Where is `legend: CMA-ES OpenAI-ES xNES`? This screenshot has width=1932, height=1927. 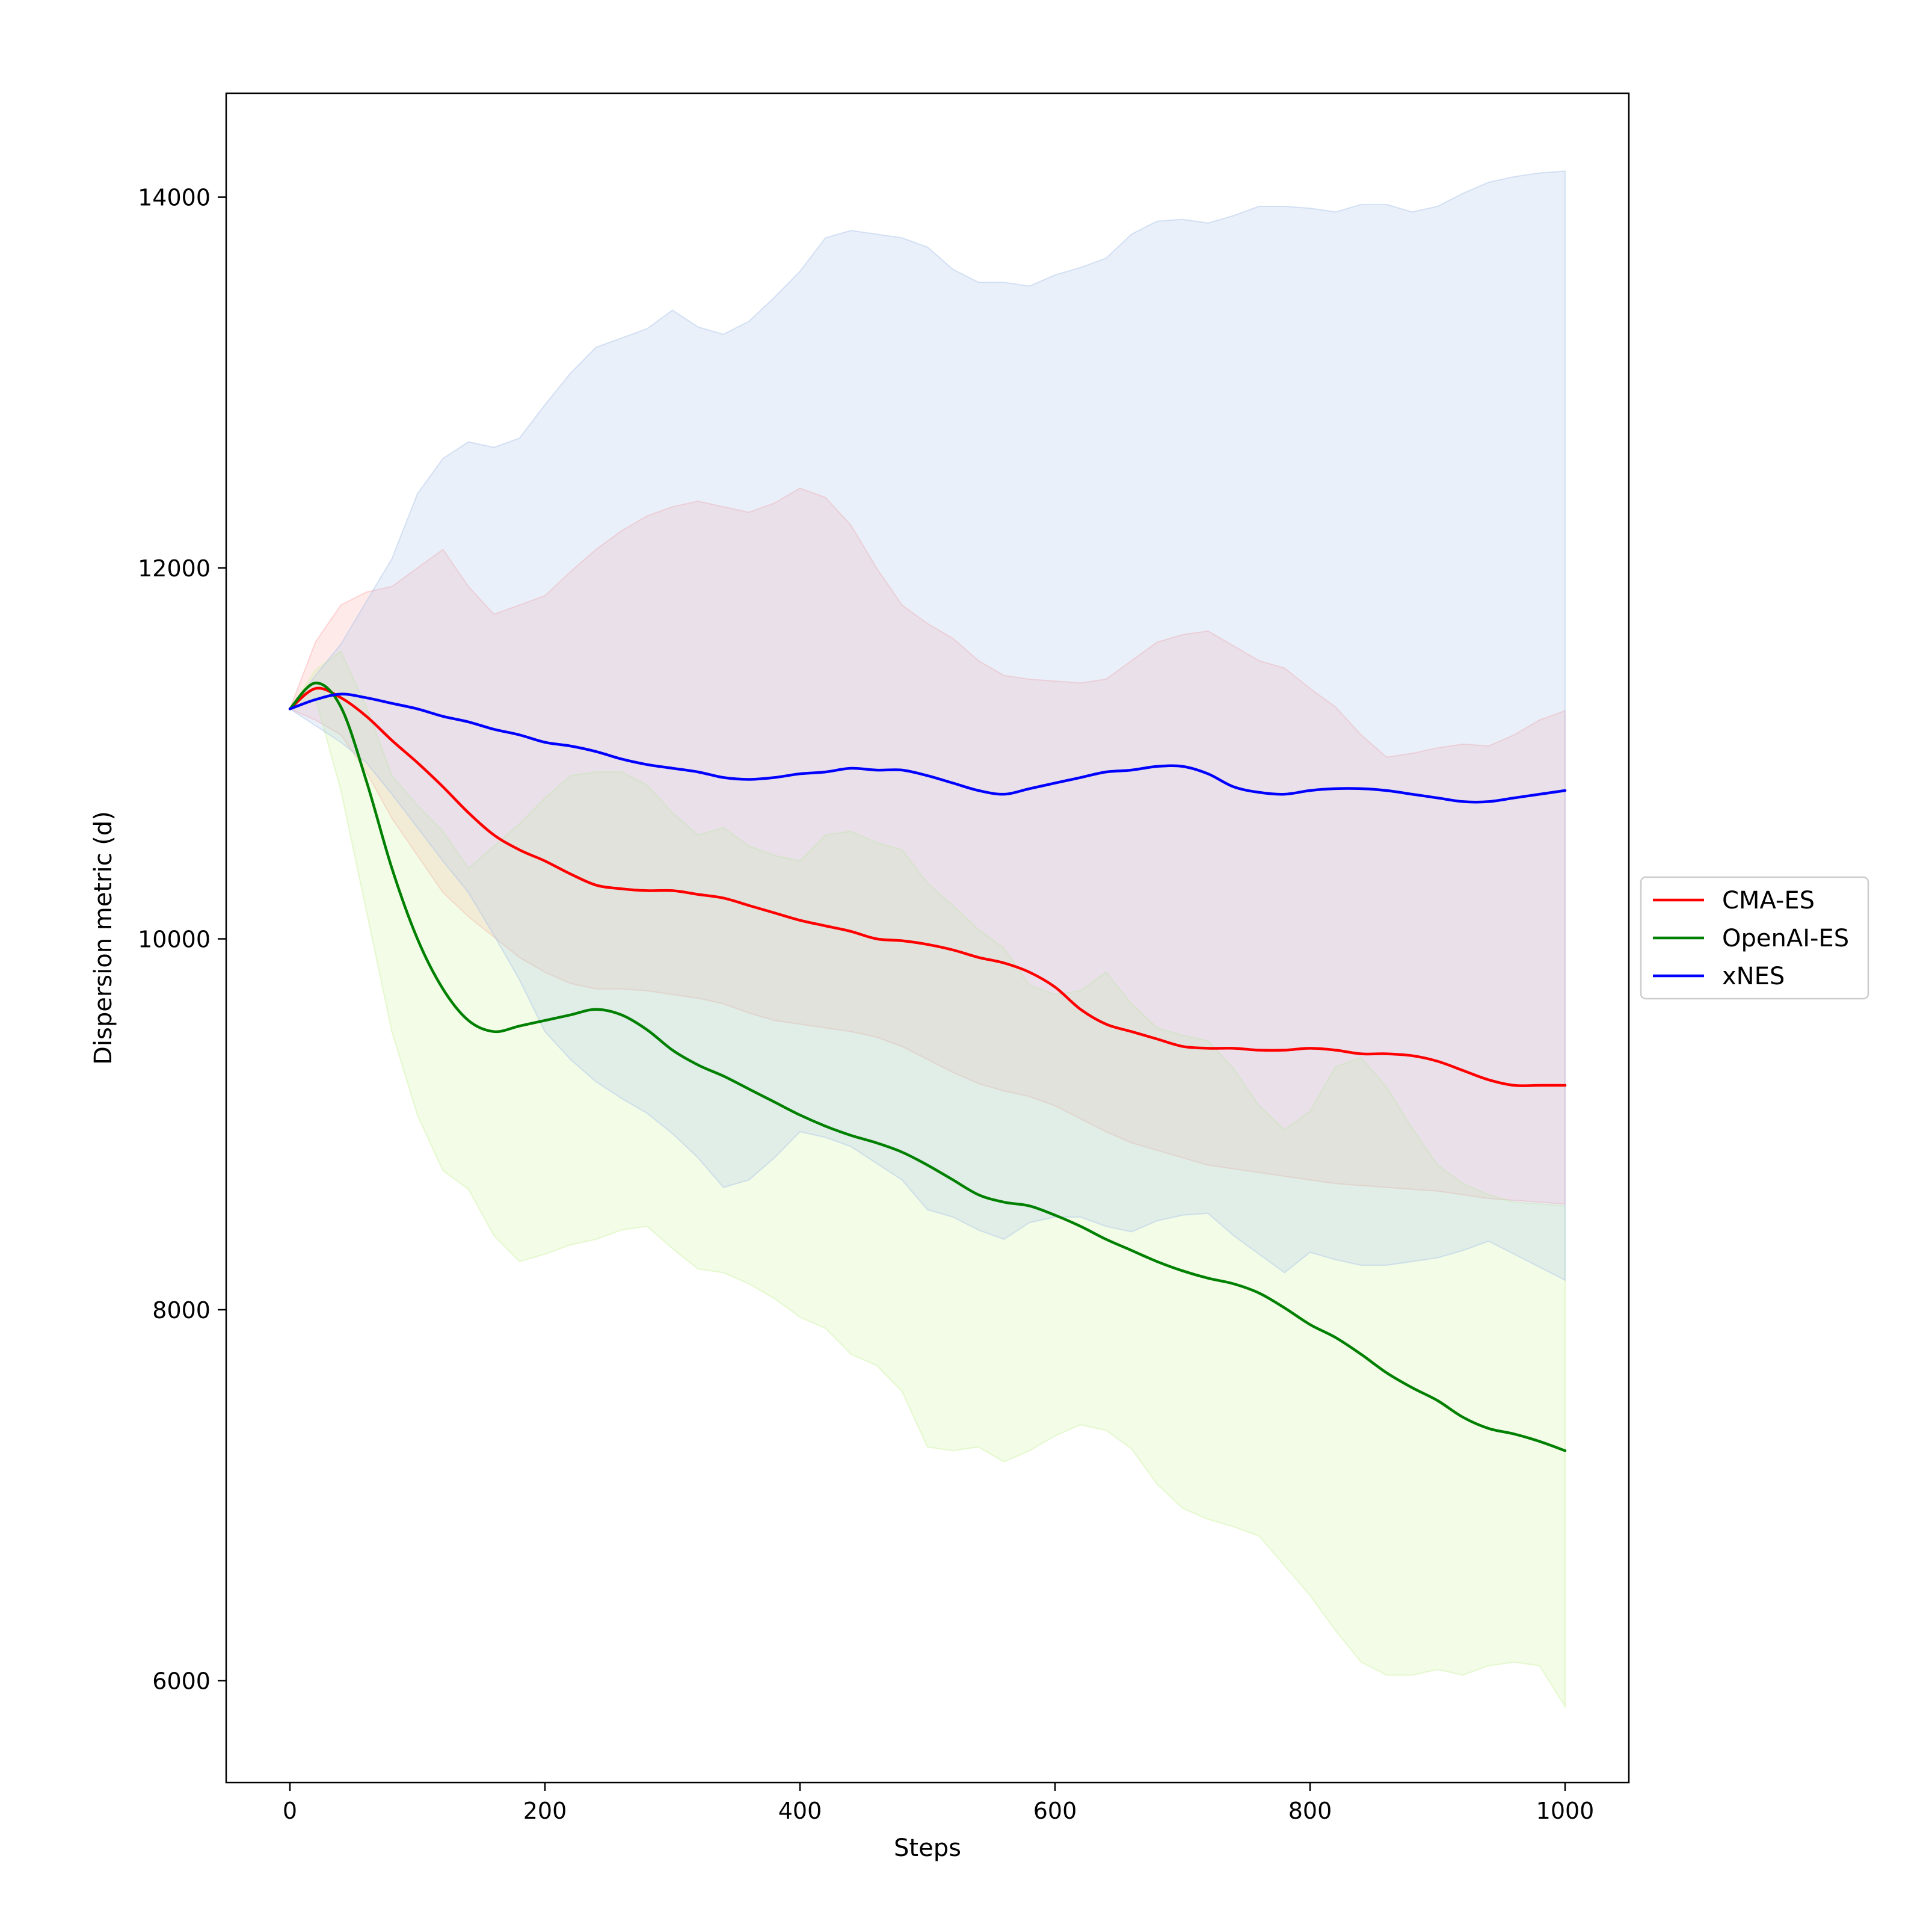
legend: CMA-ES OpenAI-ES xNES is located at coordinates (1754, 938).